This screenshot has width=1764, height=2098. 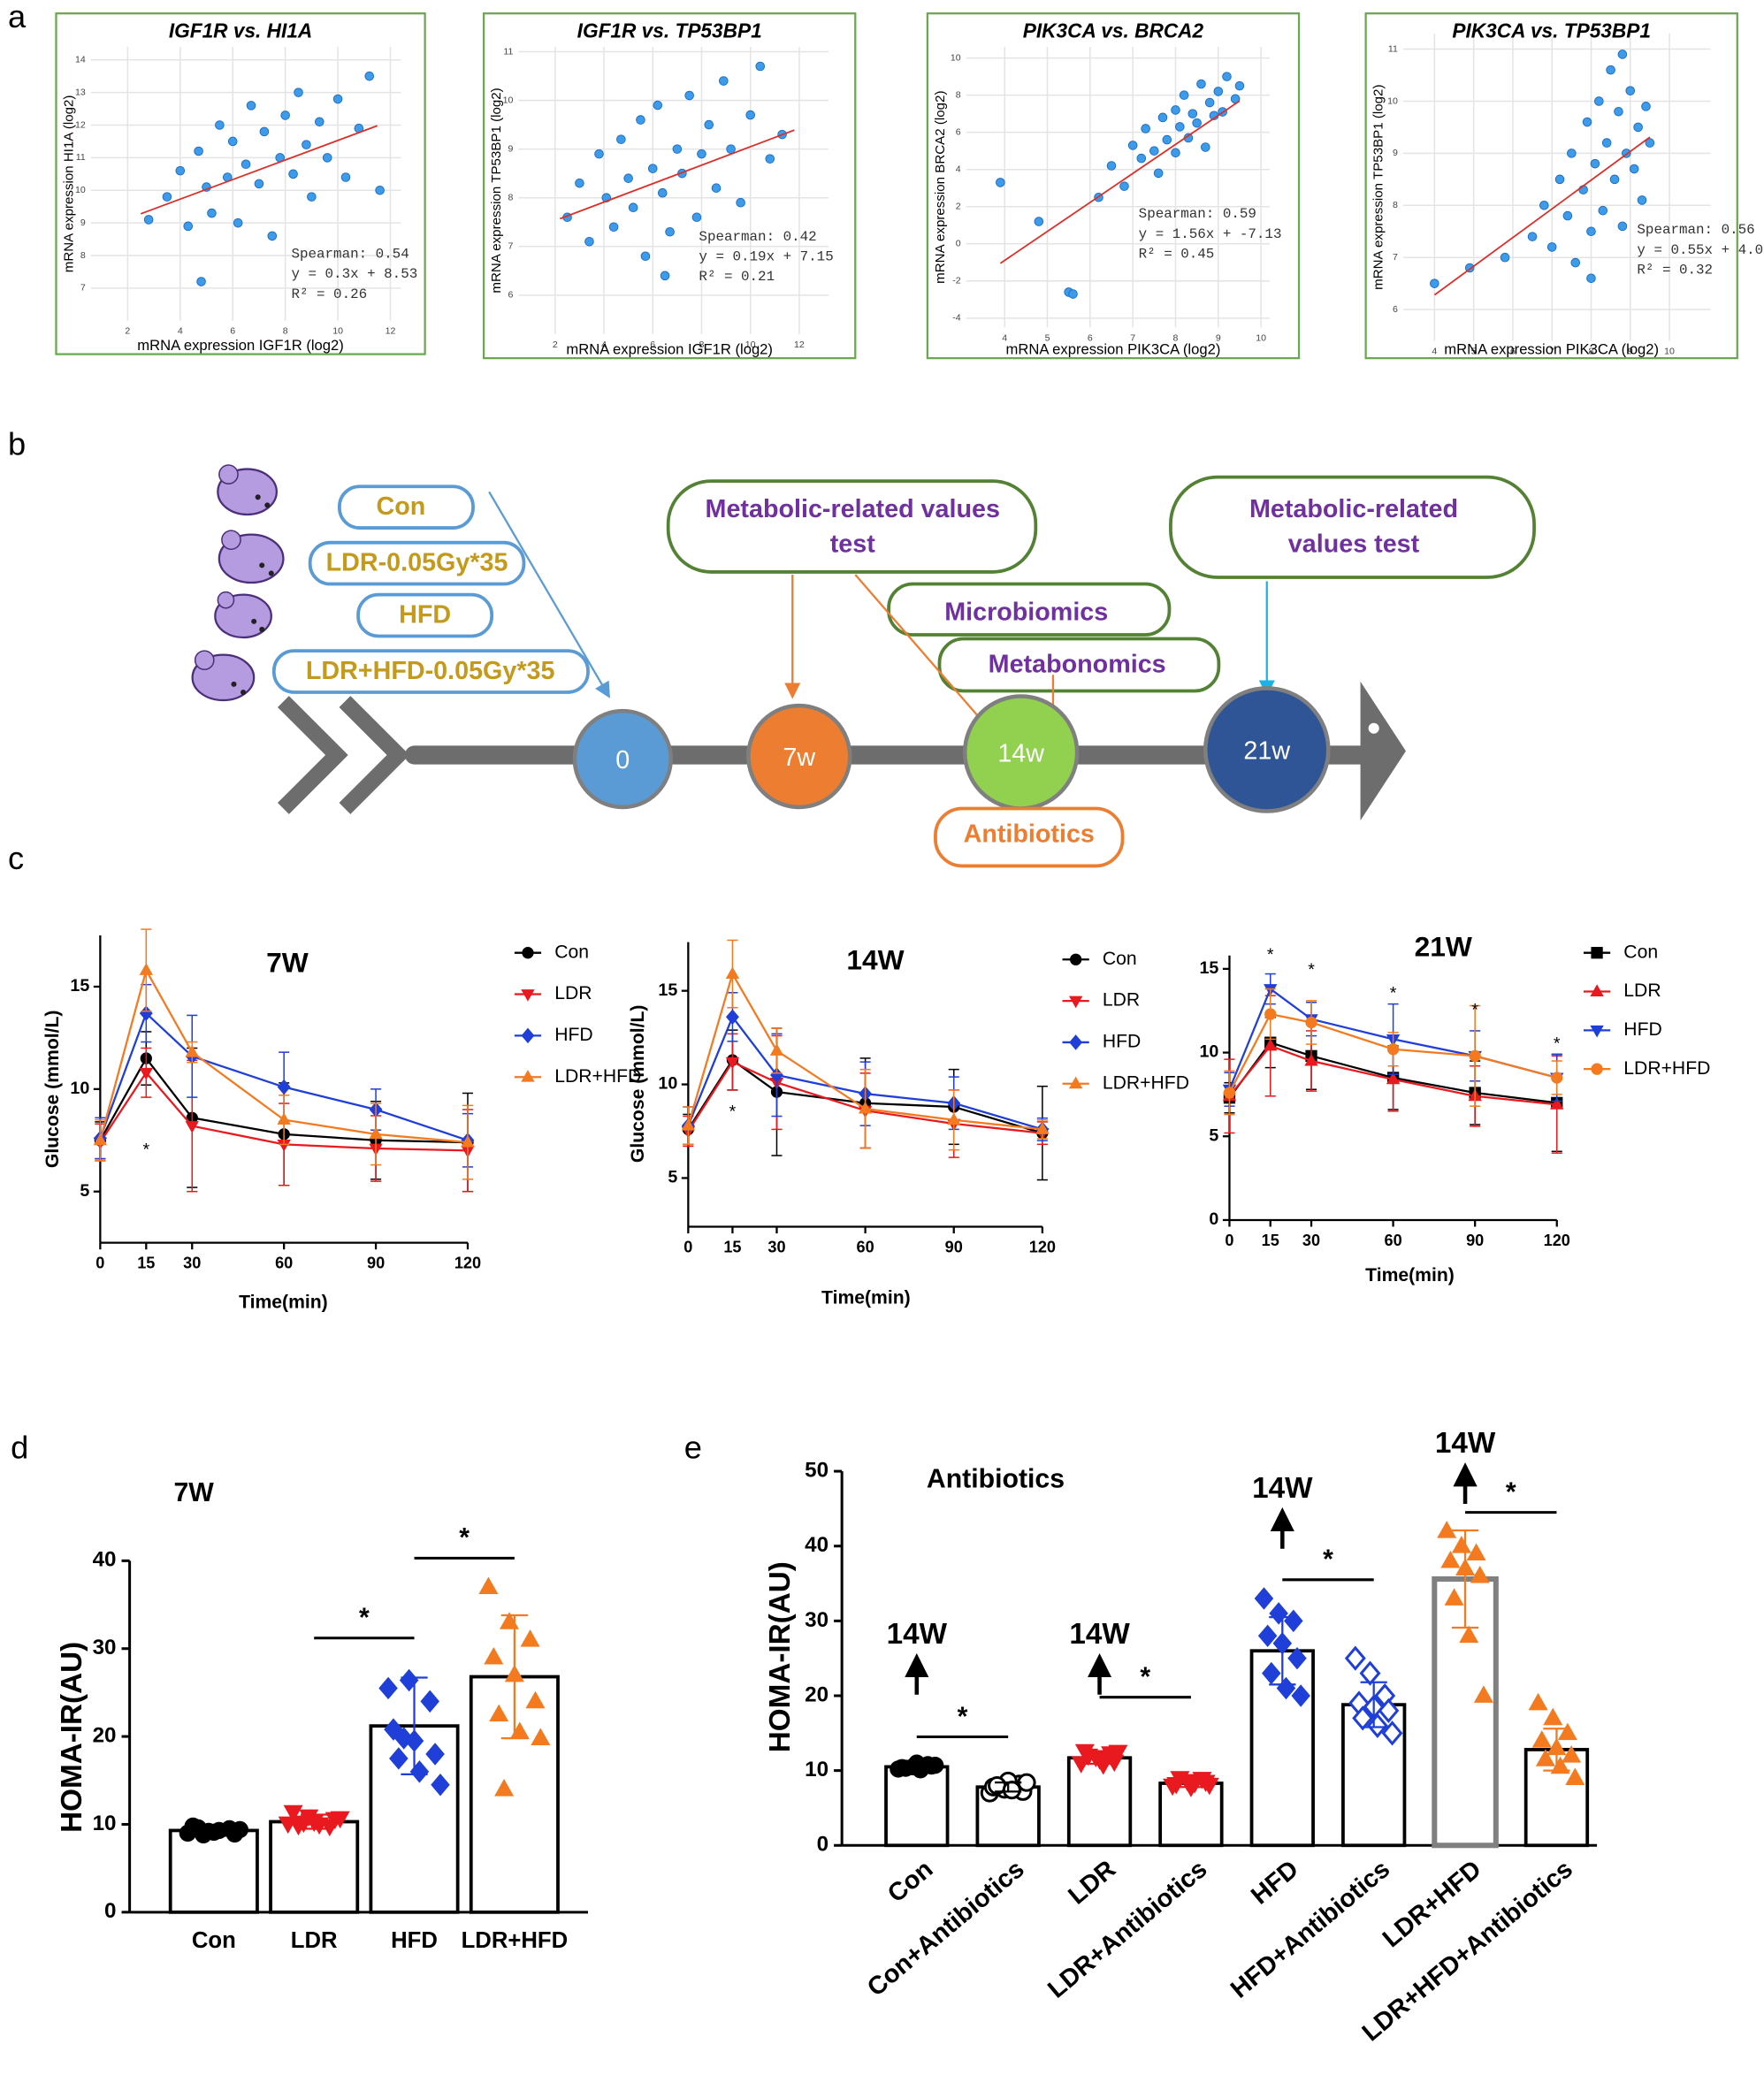 What do you see at coordinates (958, 131) in the screenshot?
I see `y-tick-label: 6` at bounding box center [958, 131].